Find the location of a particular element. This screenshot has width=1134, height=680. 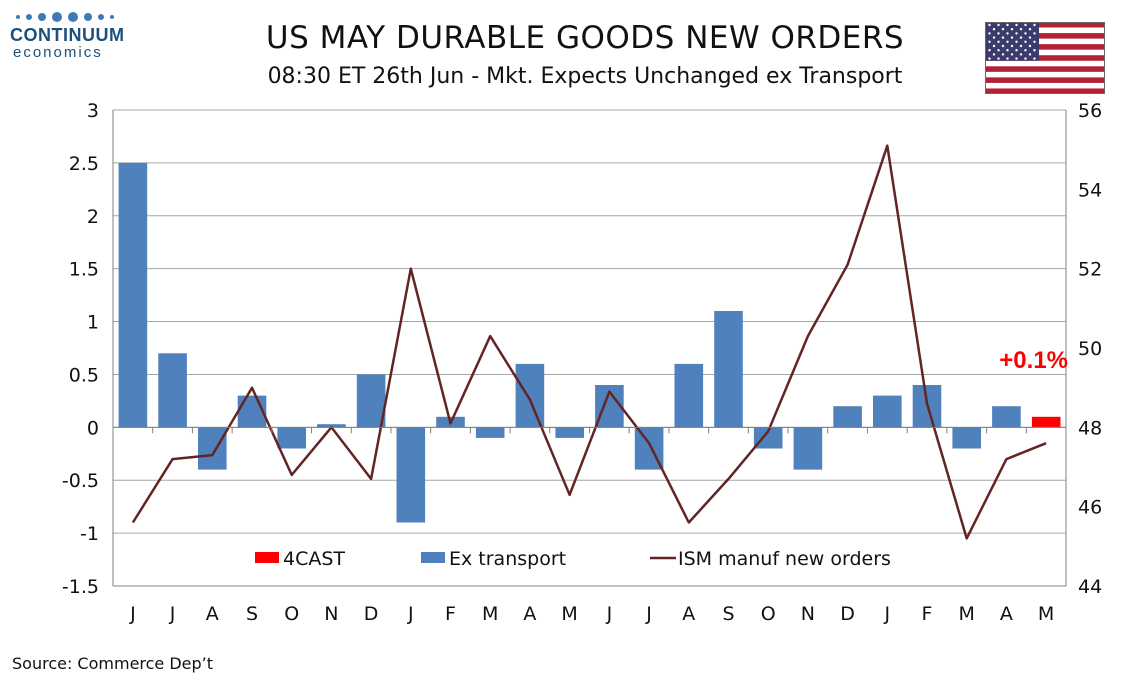

us-flag-icon is located at coordinates (1045, 58).